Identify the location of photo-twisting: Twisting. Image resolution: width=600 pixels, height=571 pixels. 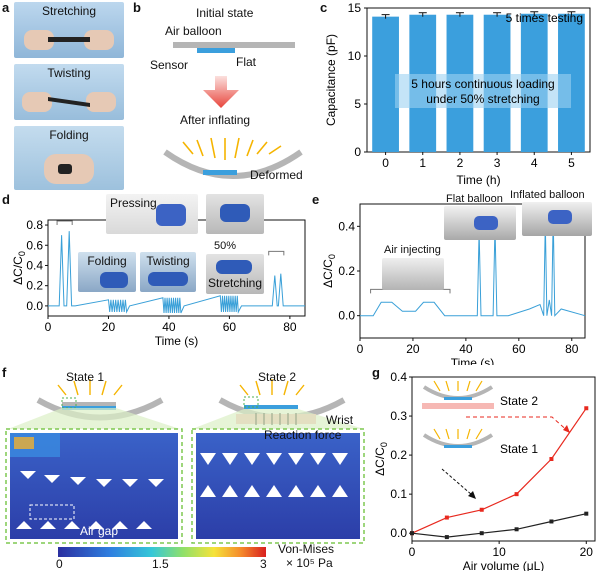
(69, 92).